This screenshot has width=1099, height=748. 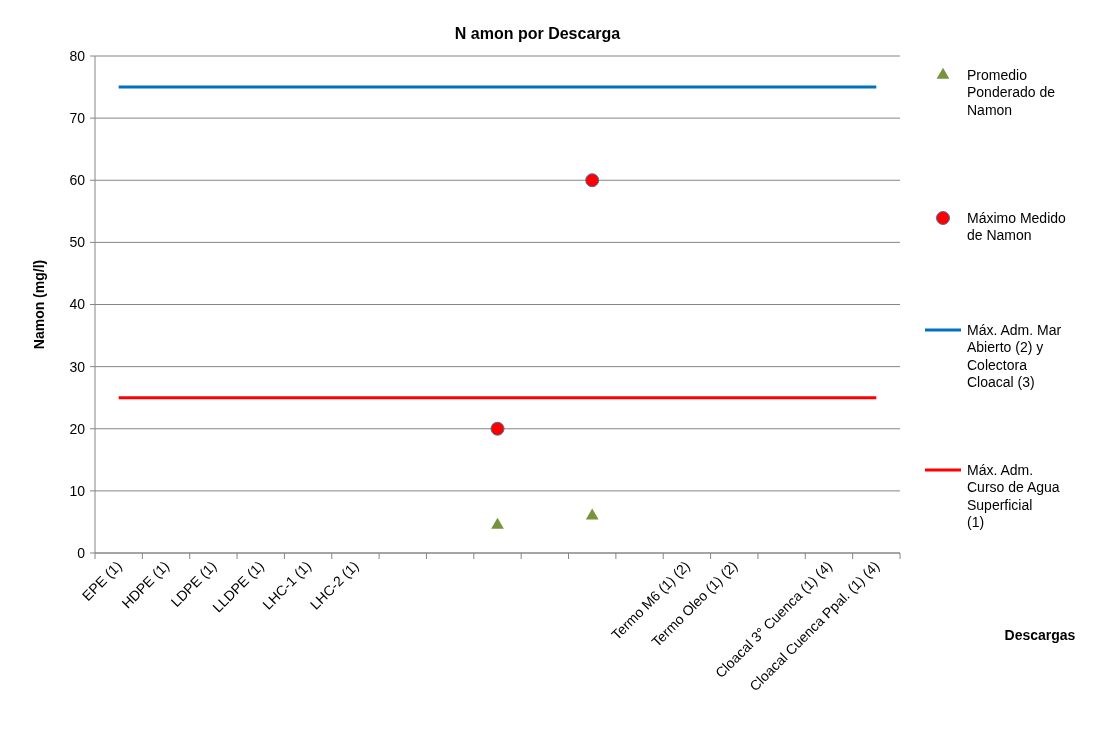 What do you see at coordinates (77, 118) in the screenshot?
I see `y-tick-label: 70` at bounding box center [77, 118].